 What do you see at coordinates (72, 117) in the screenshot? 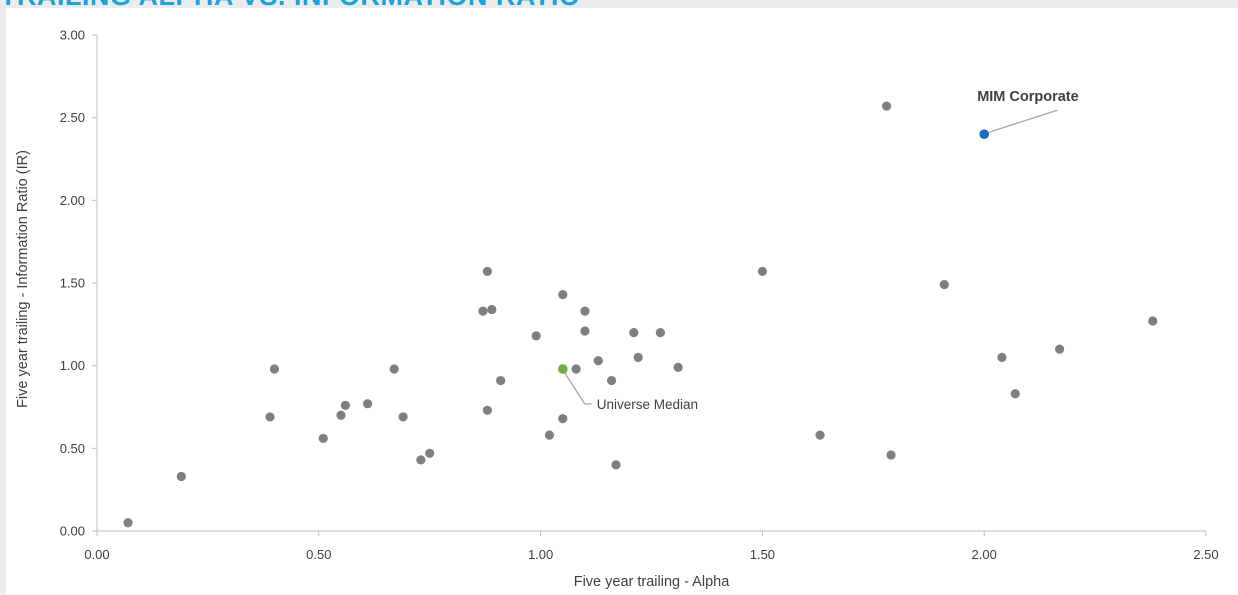
I see `y-tick-label: 2.50` at bounding box center [72, 117].